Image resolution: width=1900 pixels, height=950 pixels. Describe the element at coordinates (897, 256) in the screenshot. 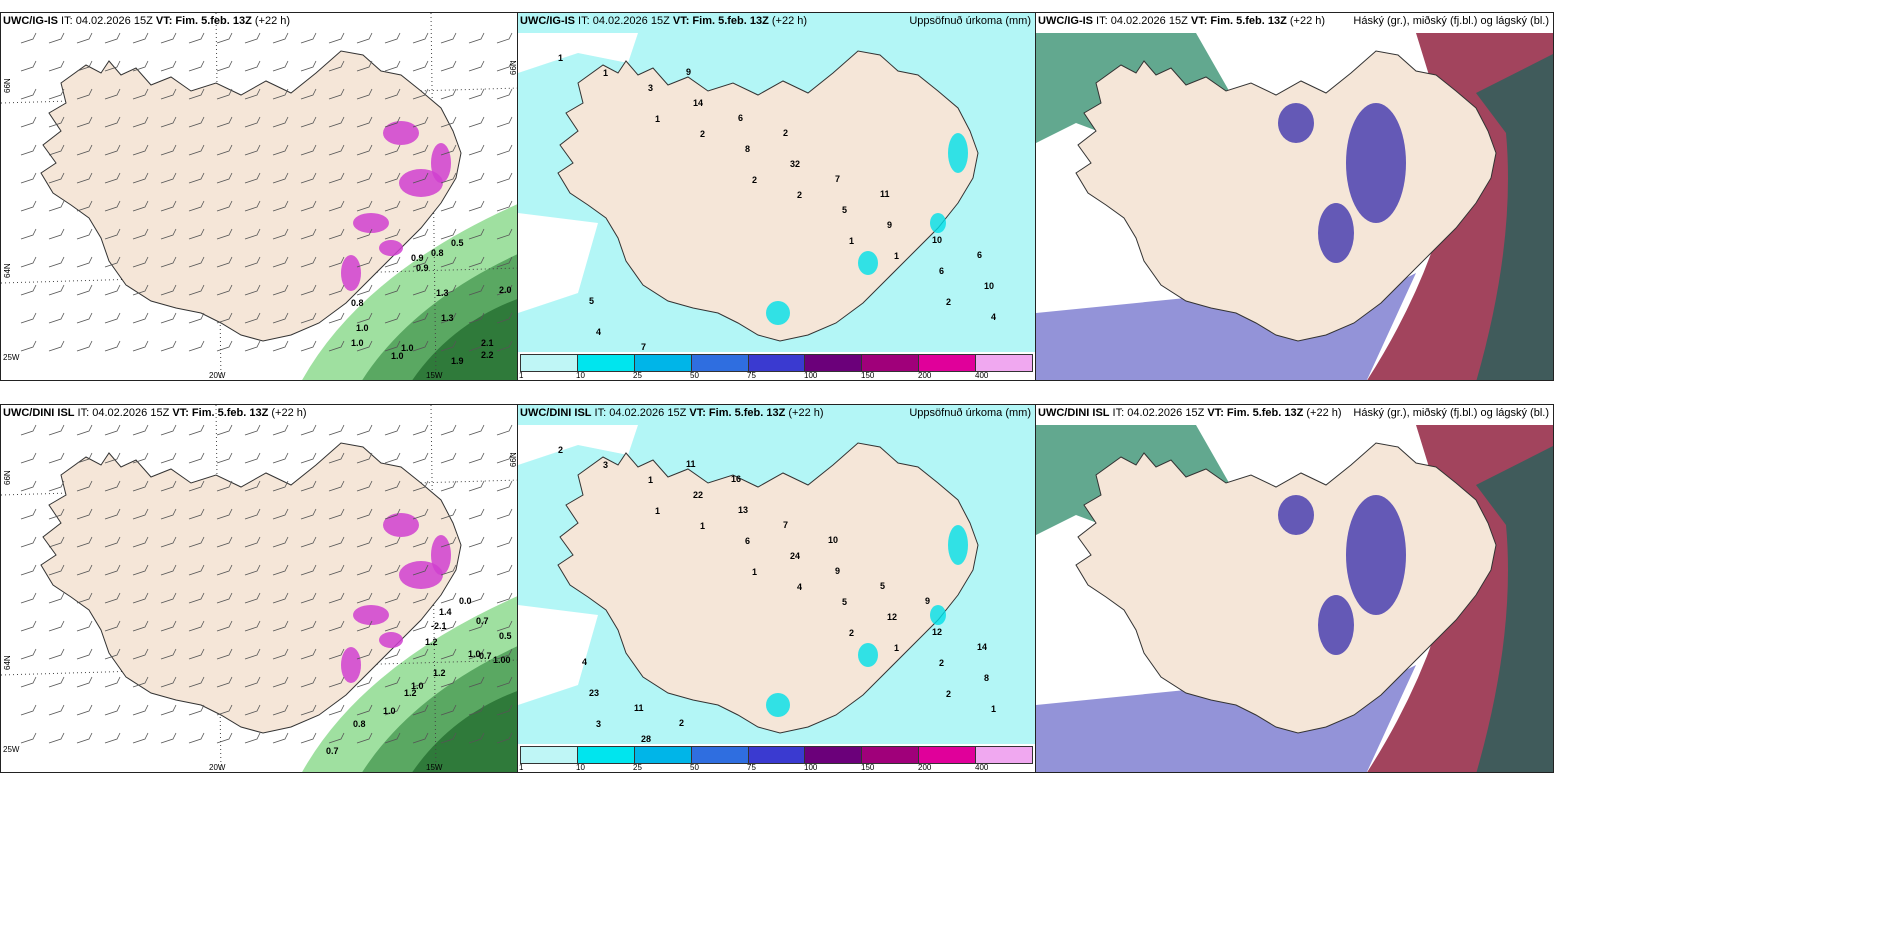

I see `field-value-label: 1` at that location.